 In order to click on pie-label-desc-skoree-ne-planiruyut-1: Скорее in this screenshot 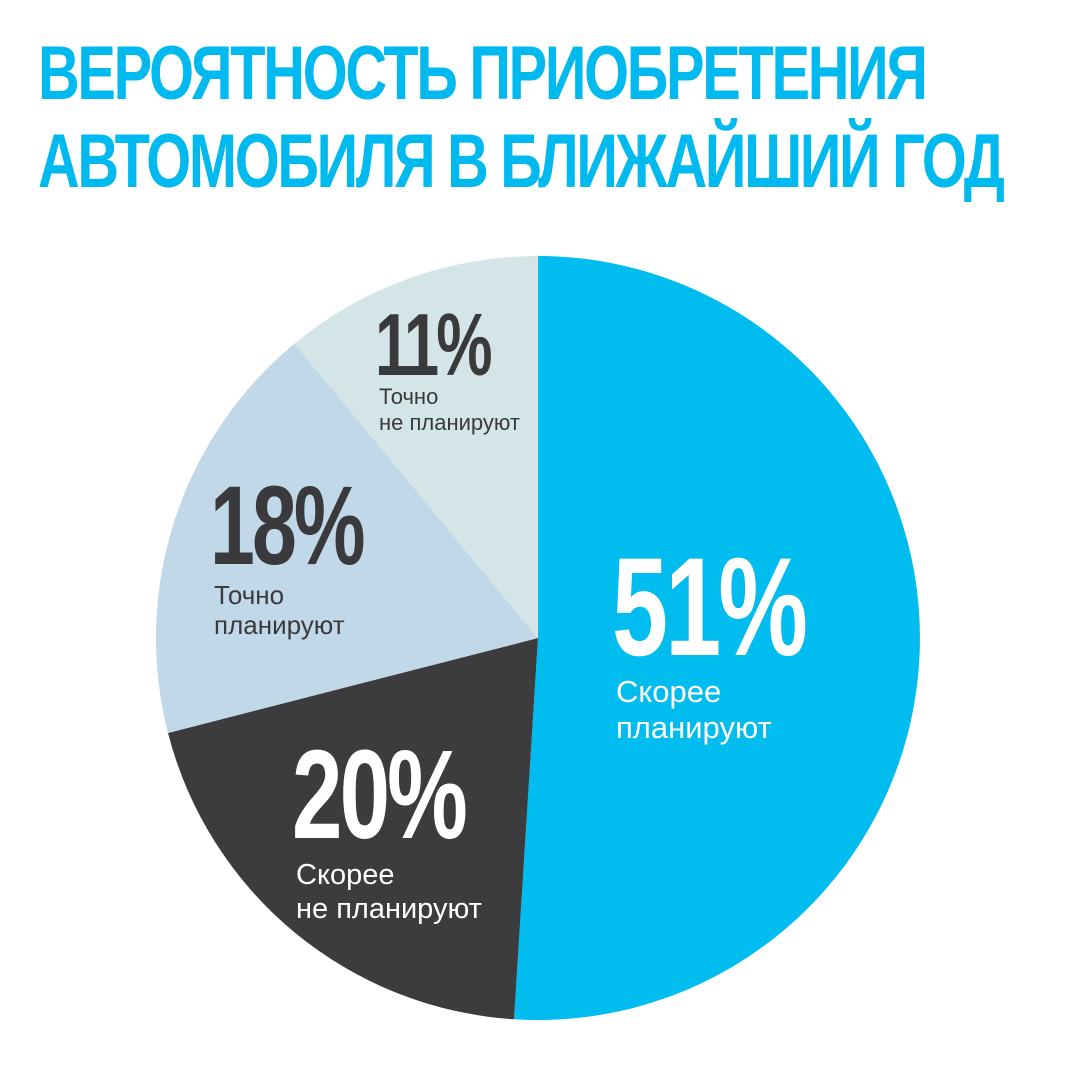, I will do `click(345, 875)`.